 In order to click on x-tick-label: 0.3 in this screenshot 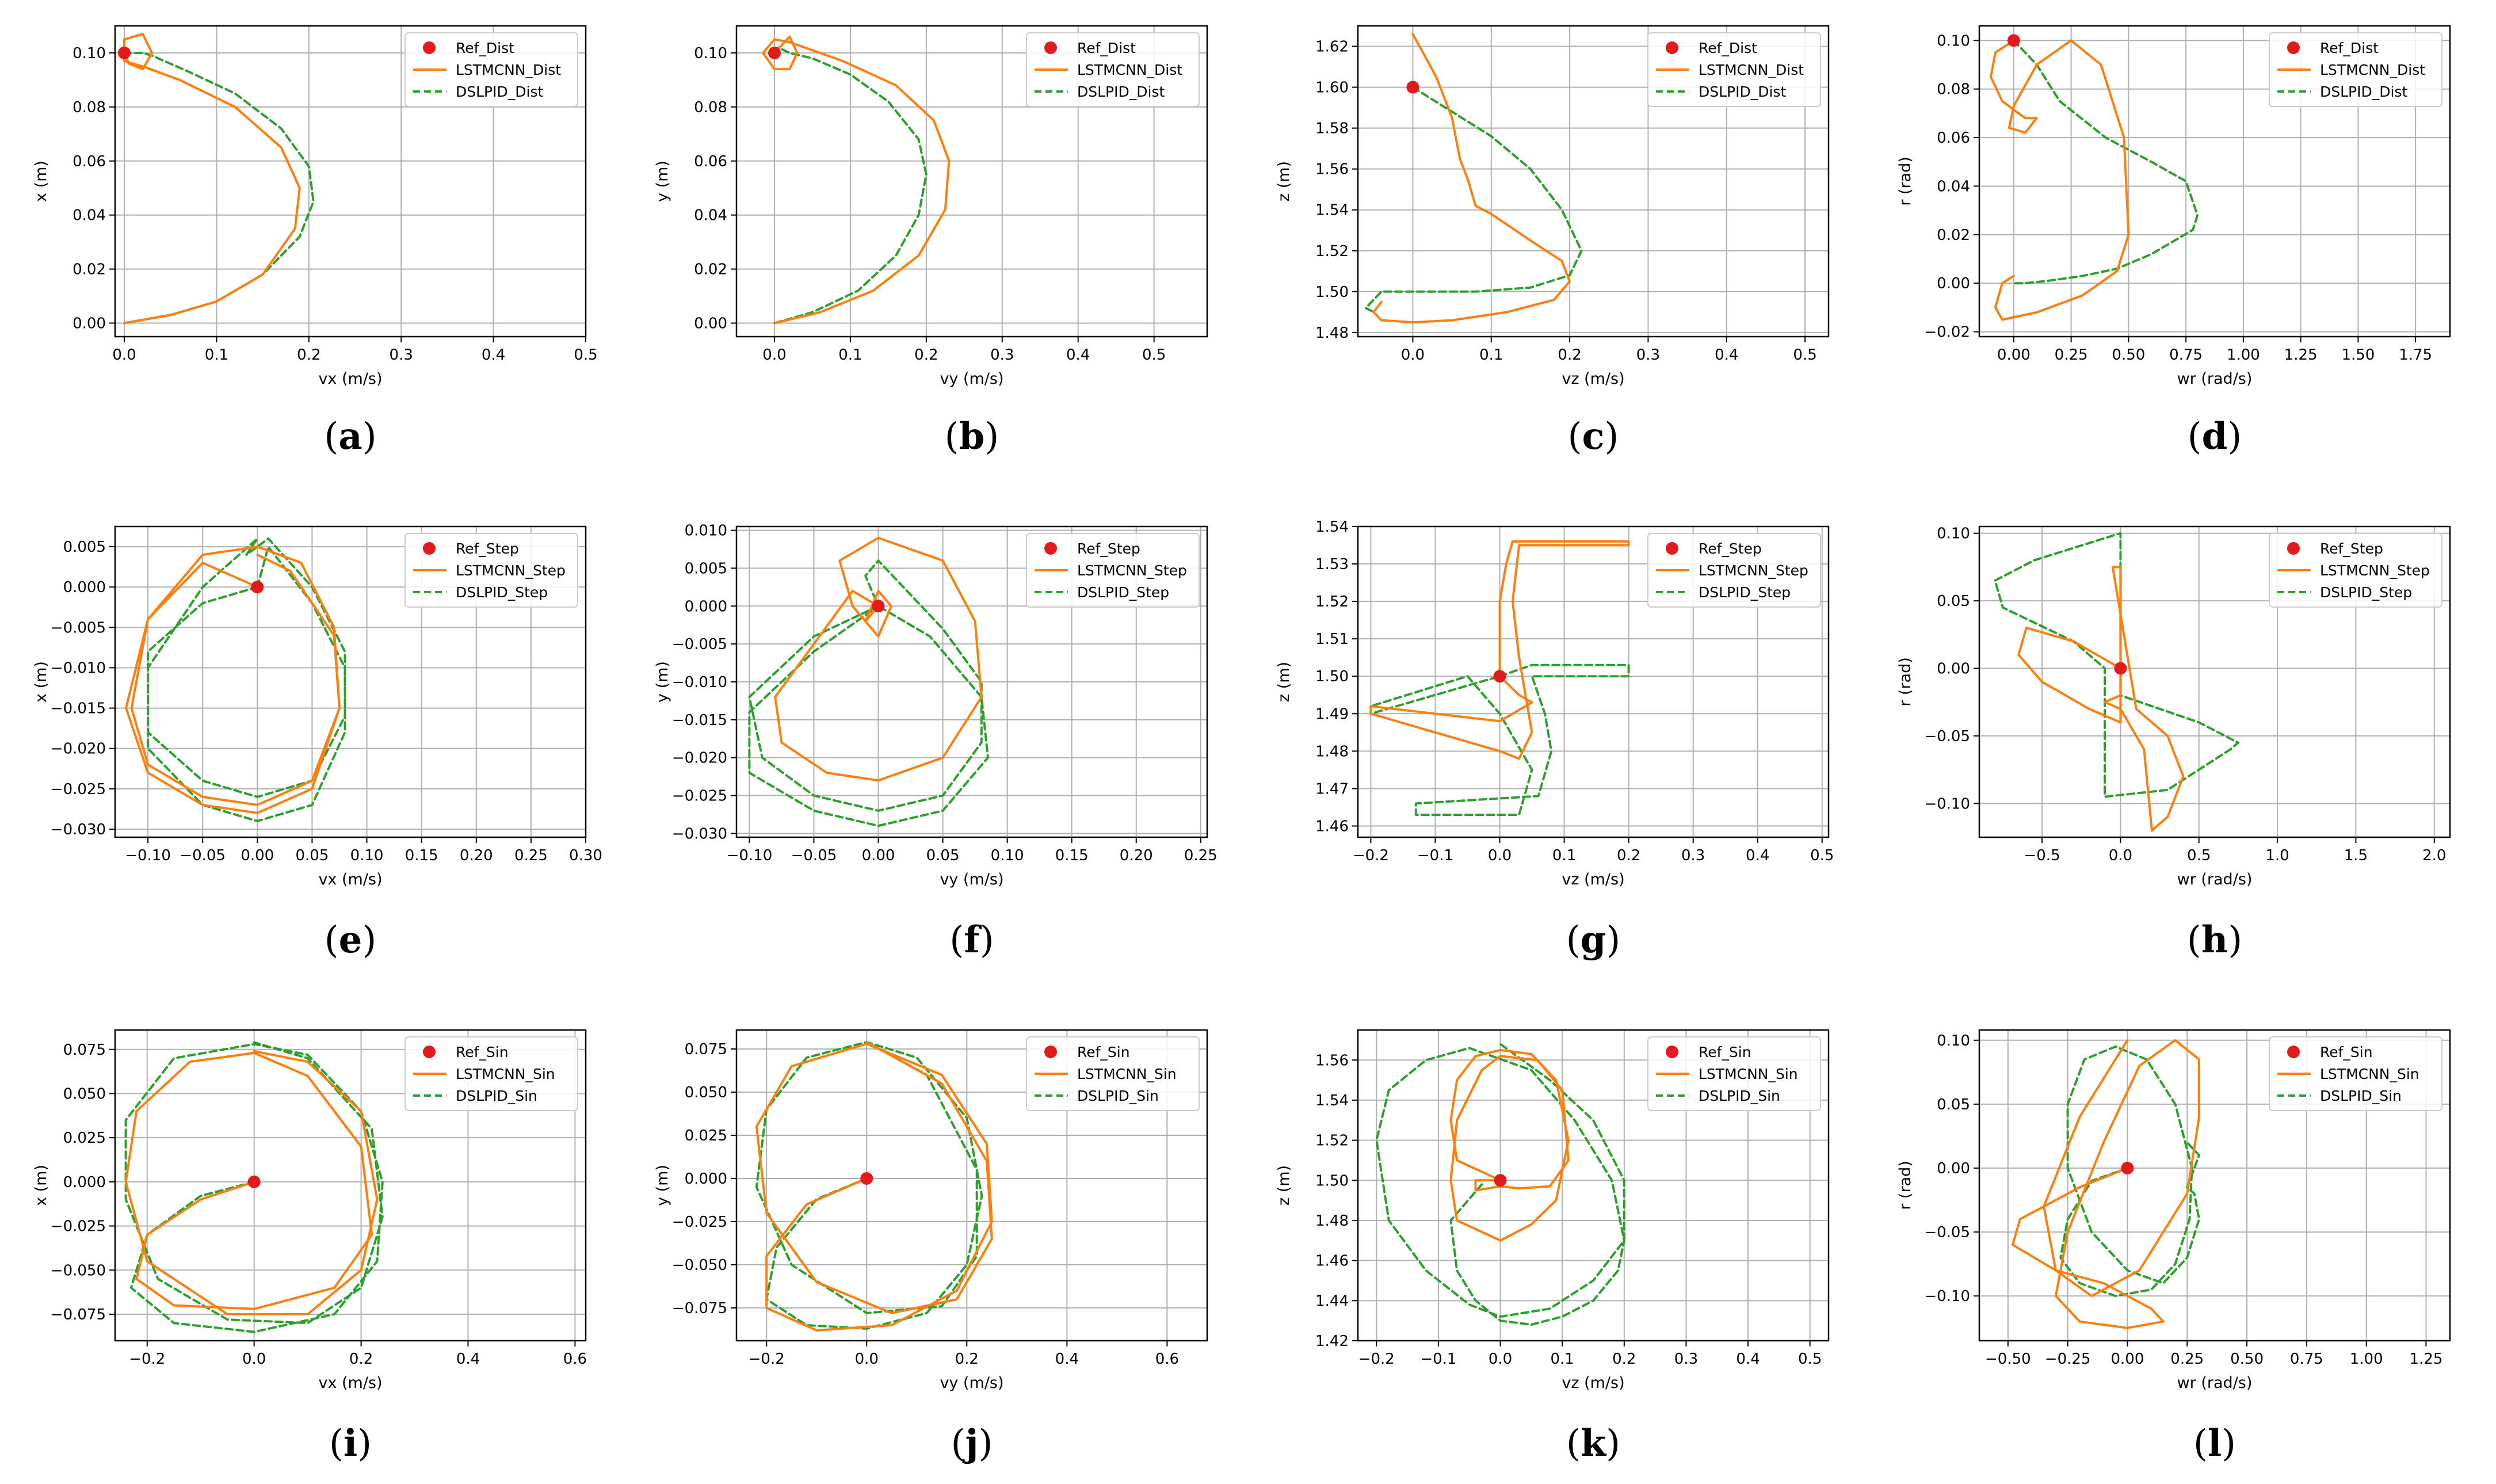, I will do `click(1002, 355)`.